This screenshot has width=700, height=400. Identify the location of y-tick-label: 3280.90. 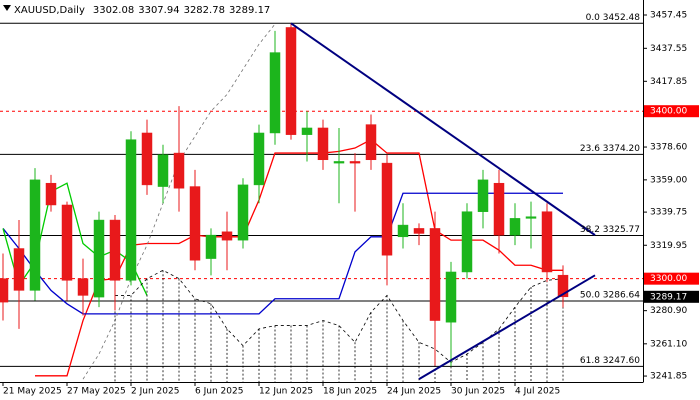
(668, 311).